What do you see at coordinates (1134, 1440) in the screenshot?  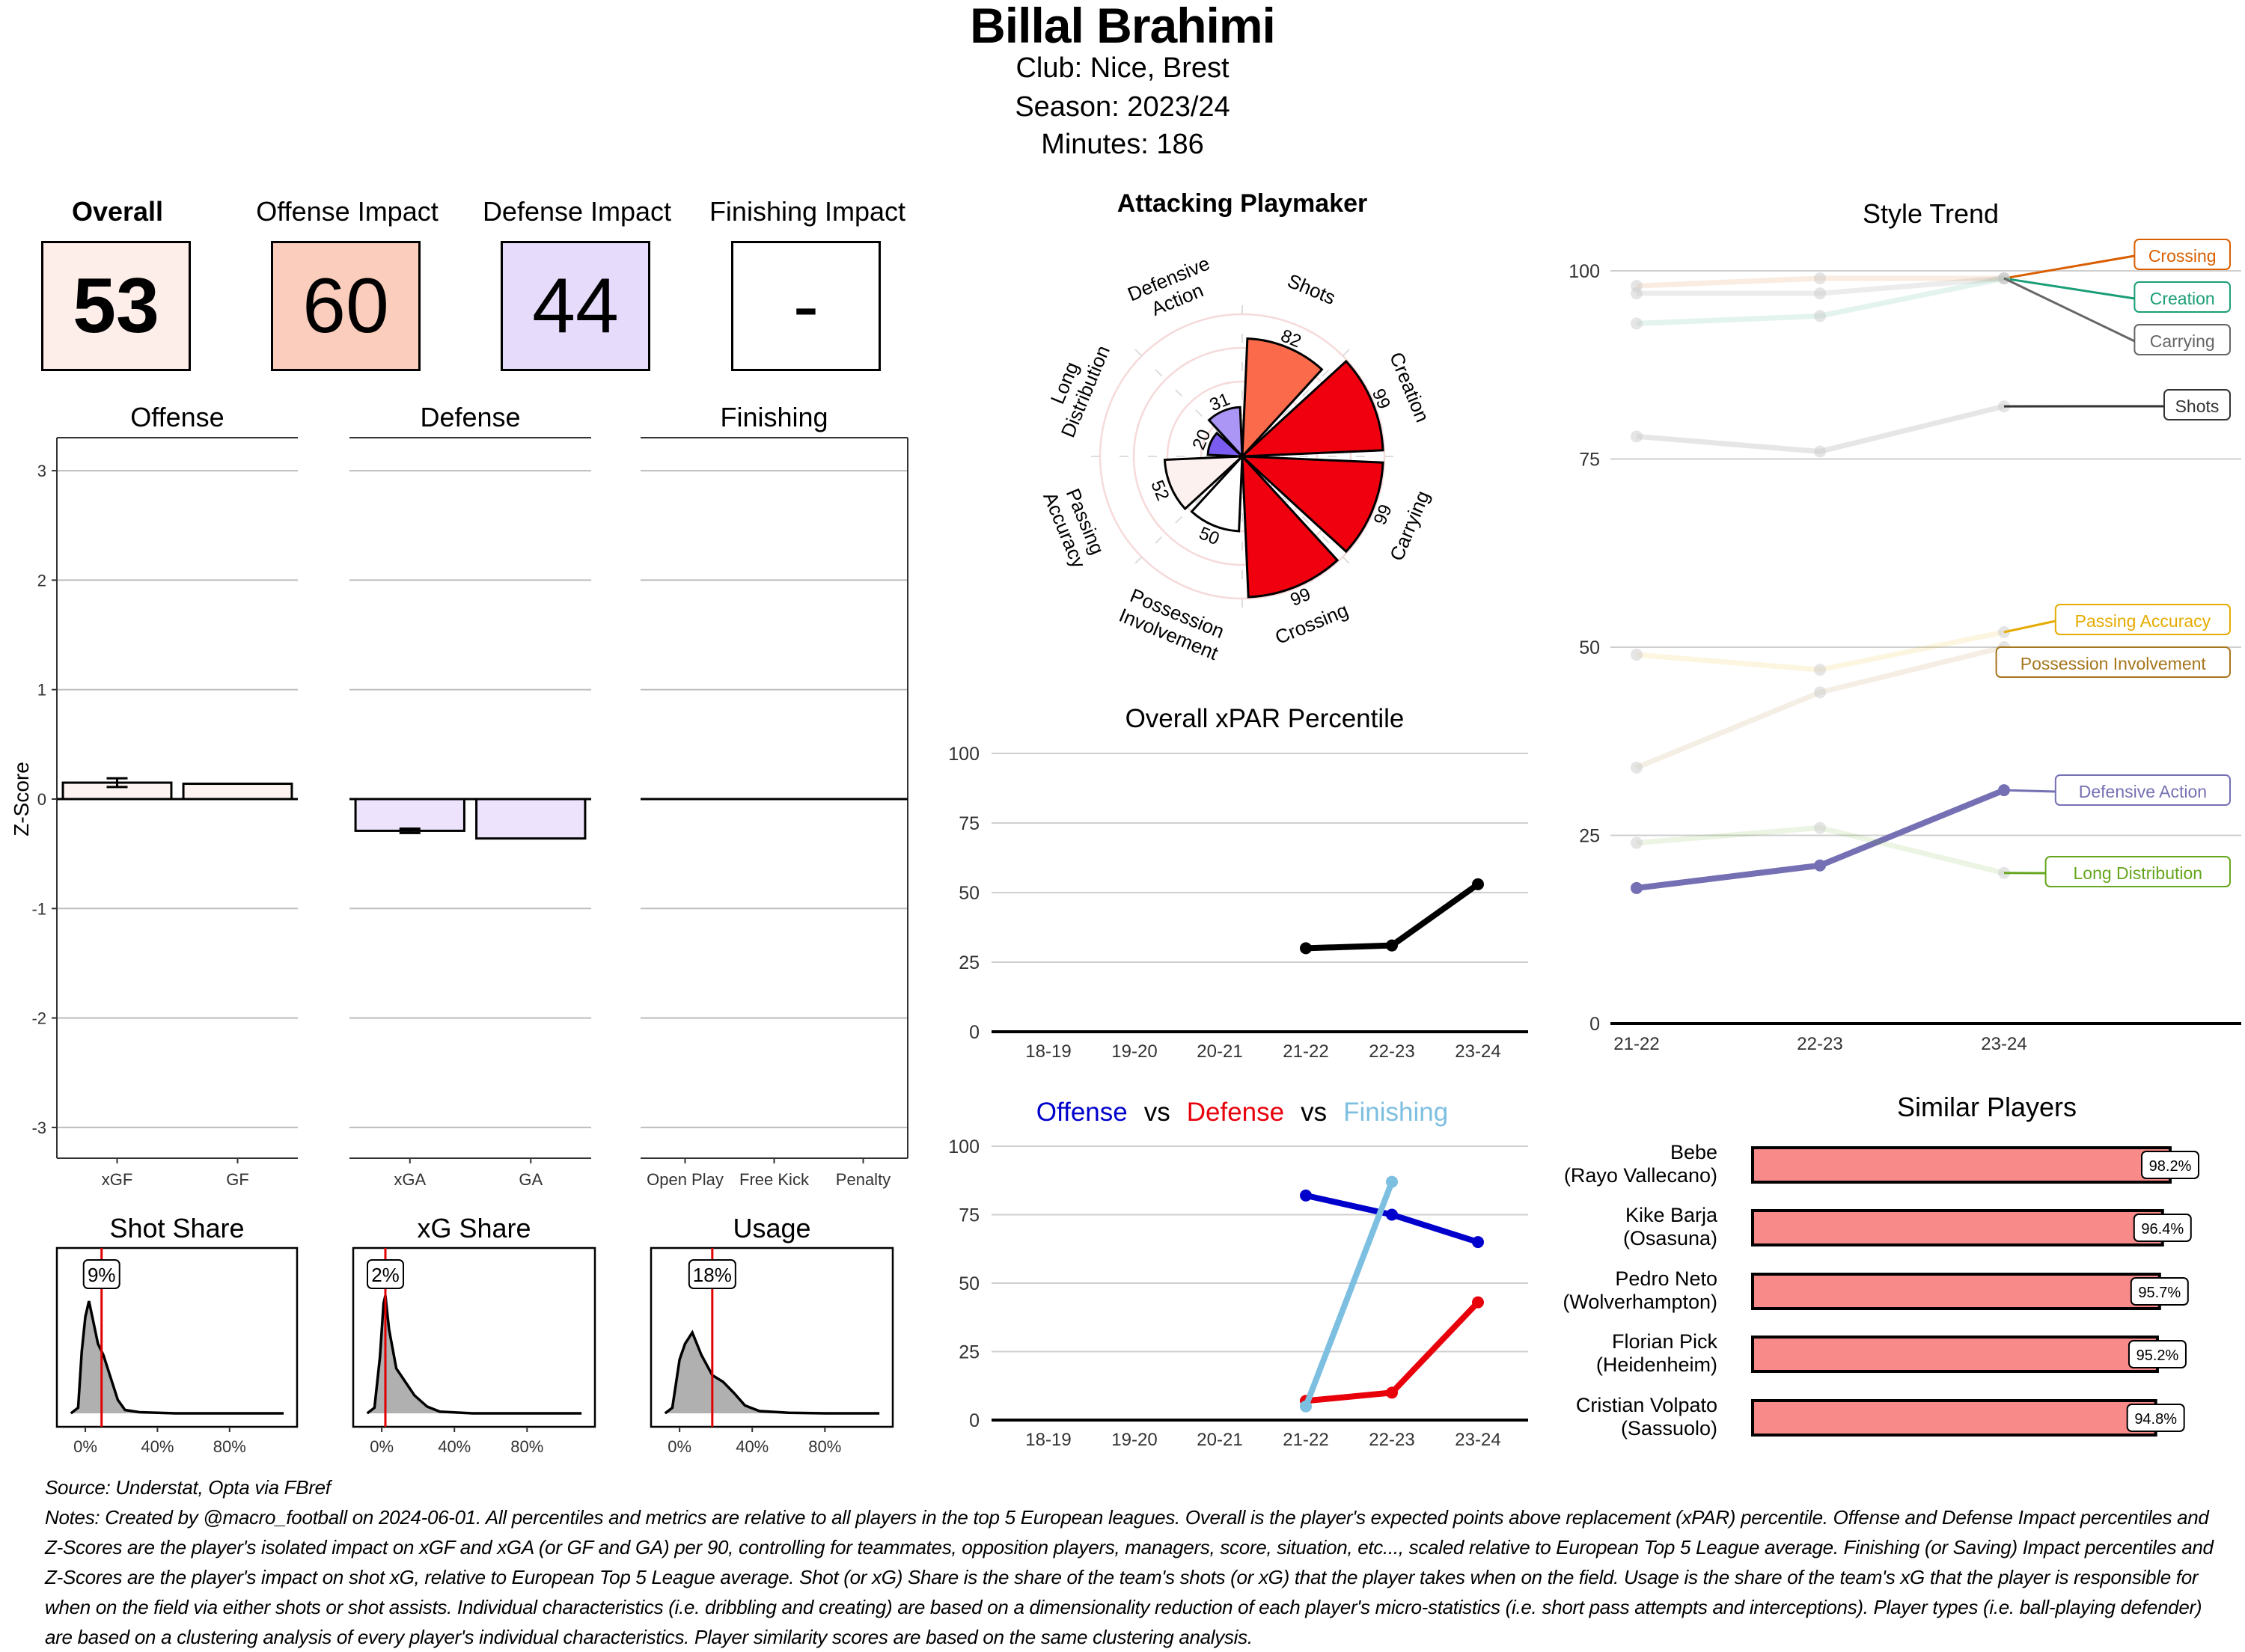 I see `x-tick-label: 19-20` at bounding box center [1134, 1440].